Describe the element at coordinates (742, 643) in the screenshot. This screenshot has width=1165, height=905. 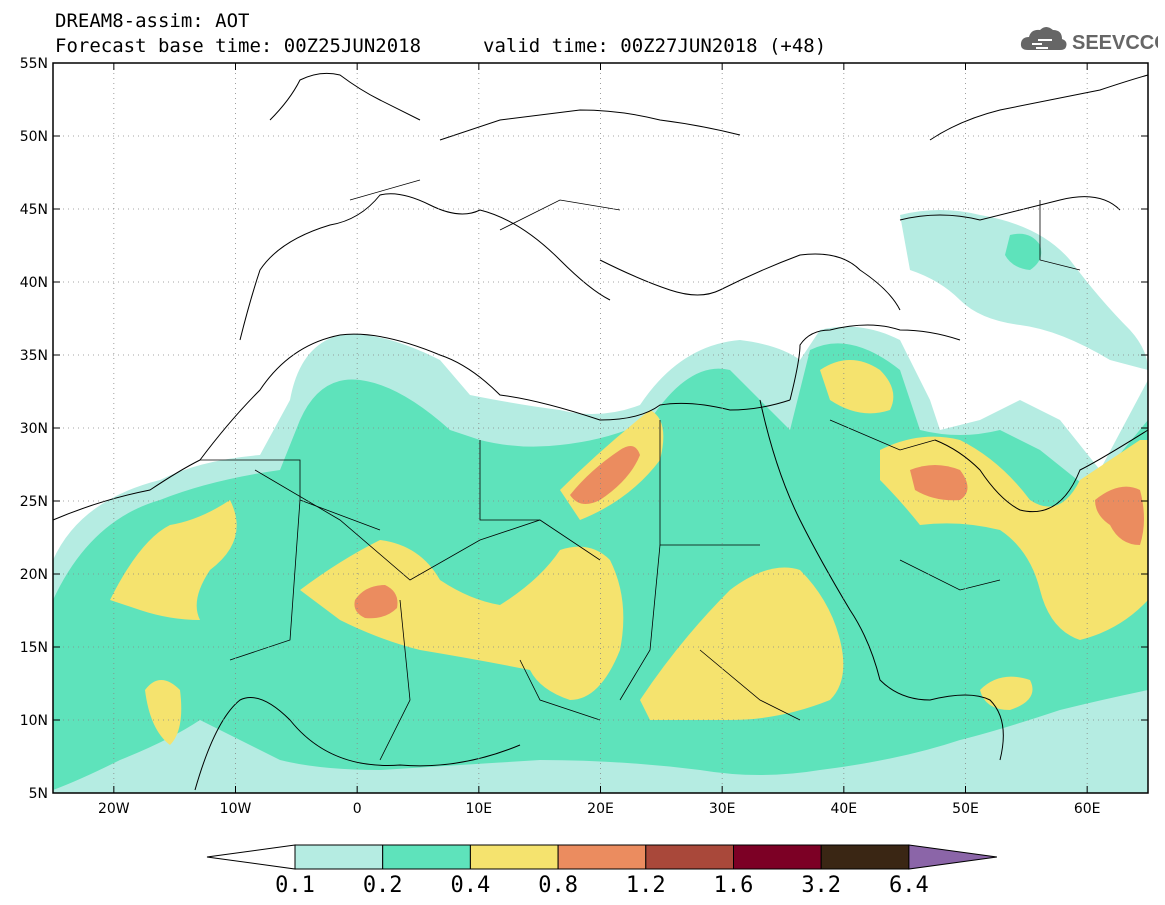
I see `aot-band-04d` at that location.